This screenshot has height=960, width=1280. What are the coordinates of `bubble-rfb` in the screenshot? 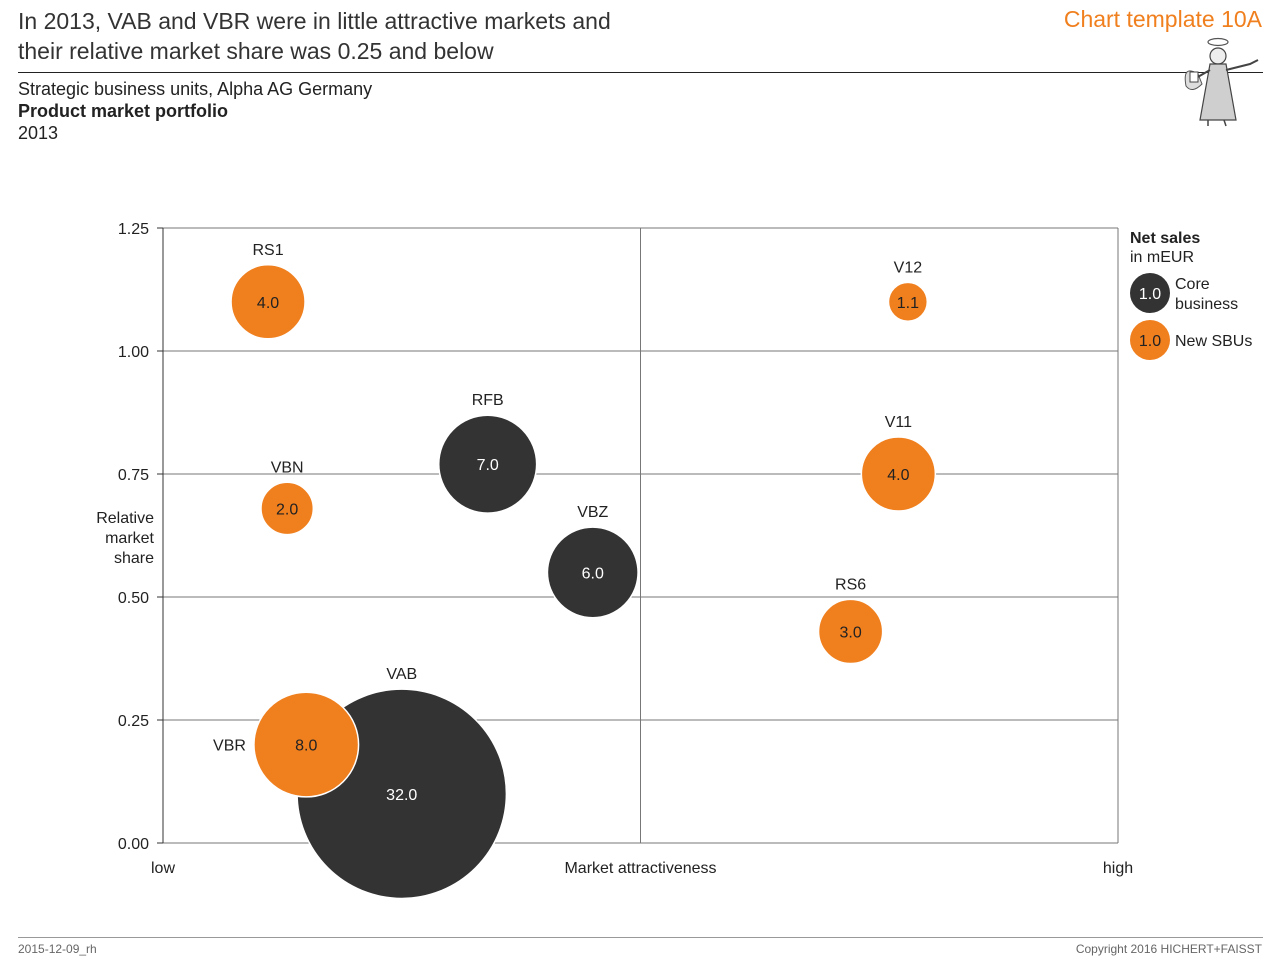 It's located at (488, 464).